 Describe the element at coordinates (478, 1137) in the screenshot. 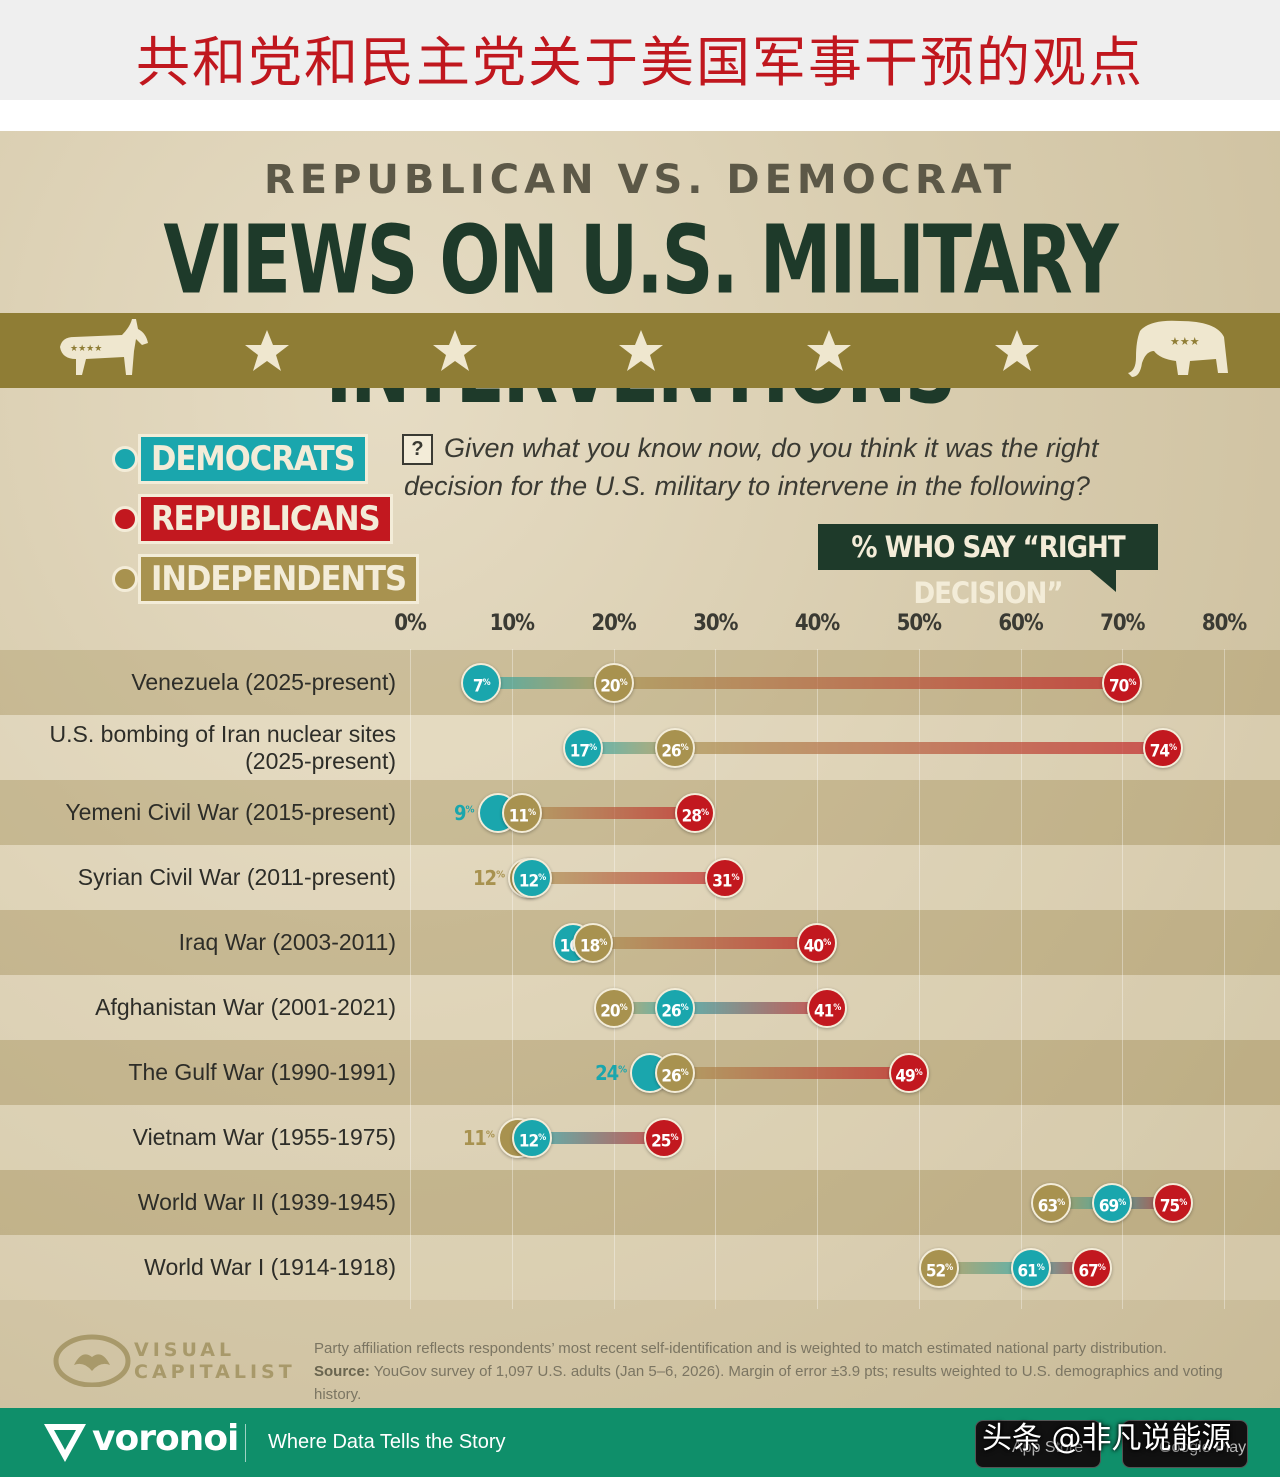

I see `data-label-independents: 11%` at that location.